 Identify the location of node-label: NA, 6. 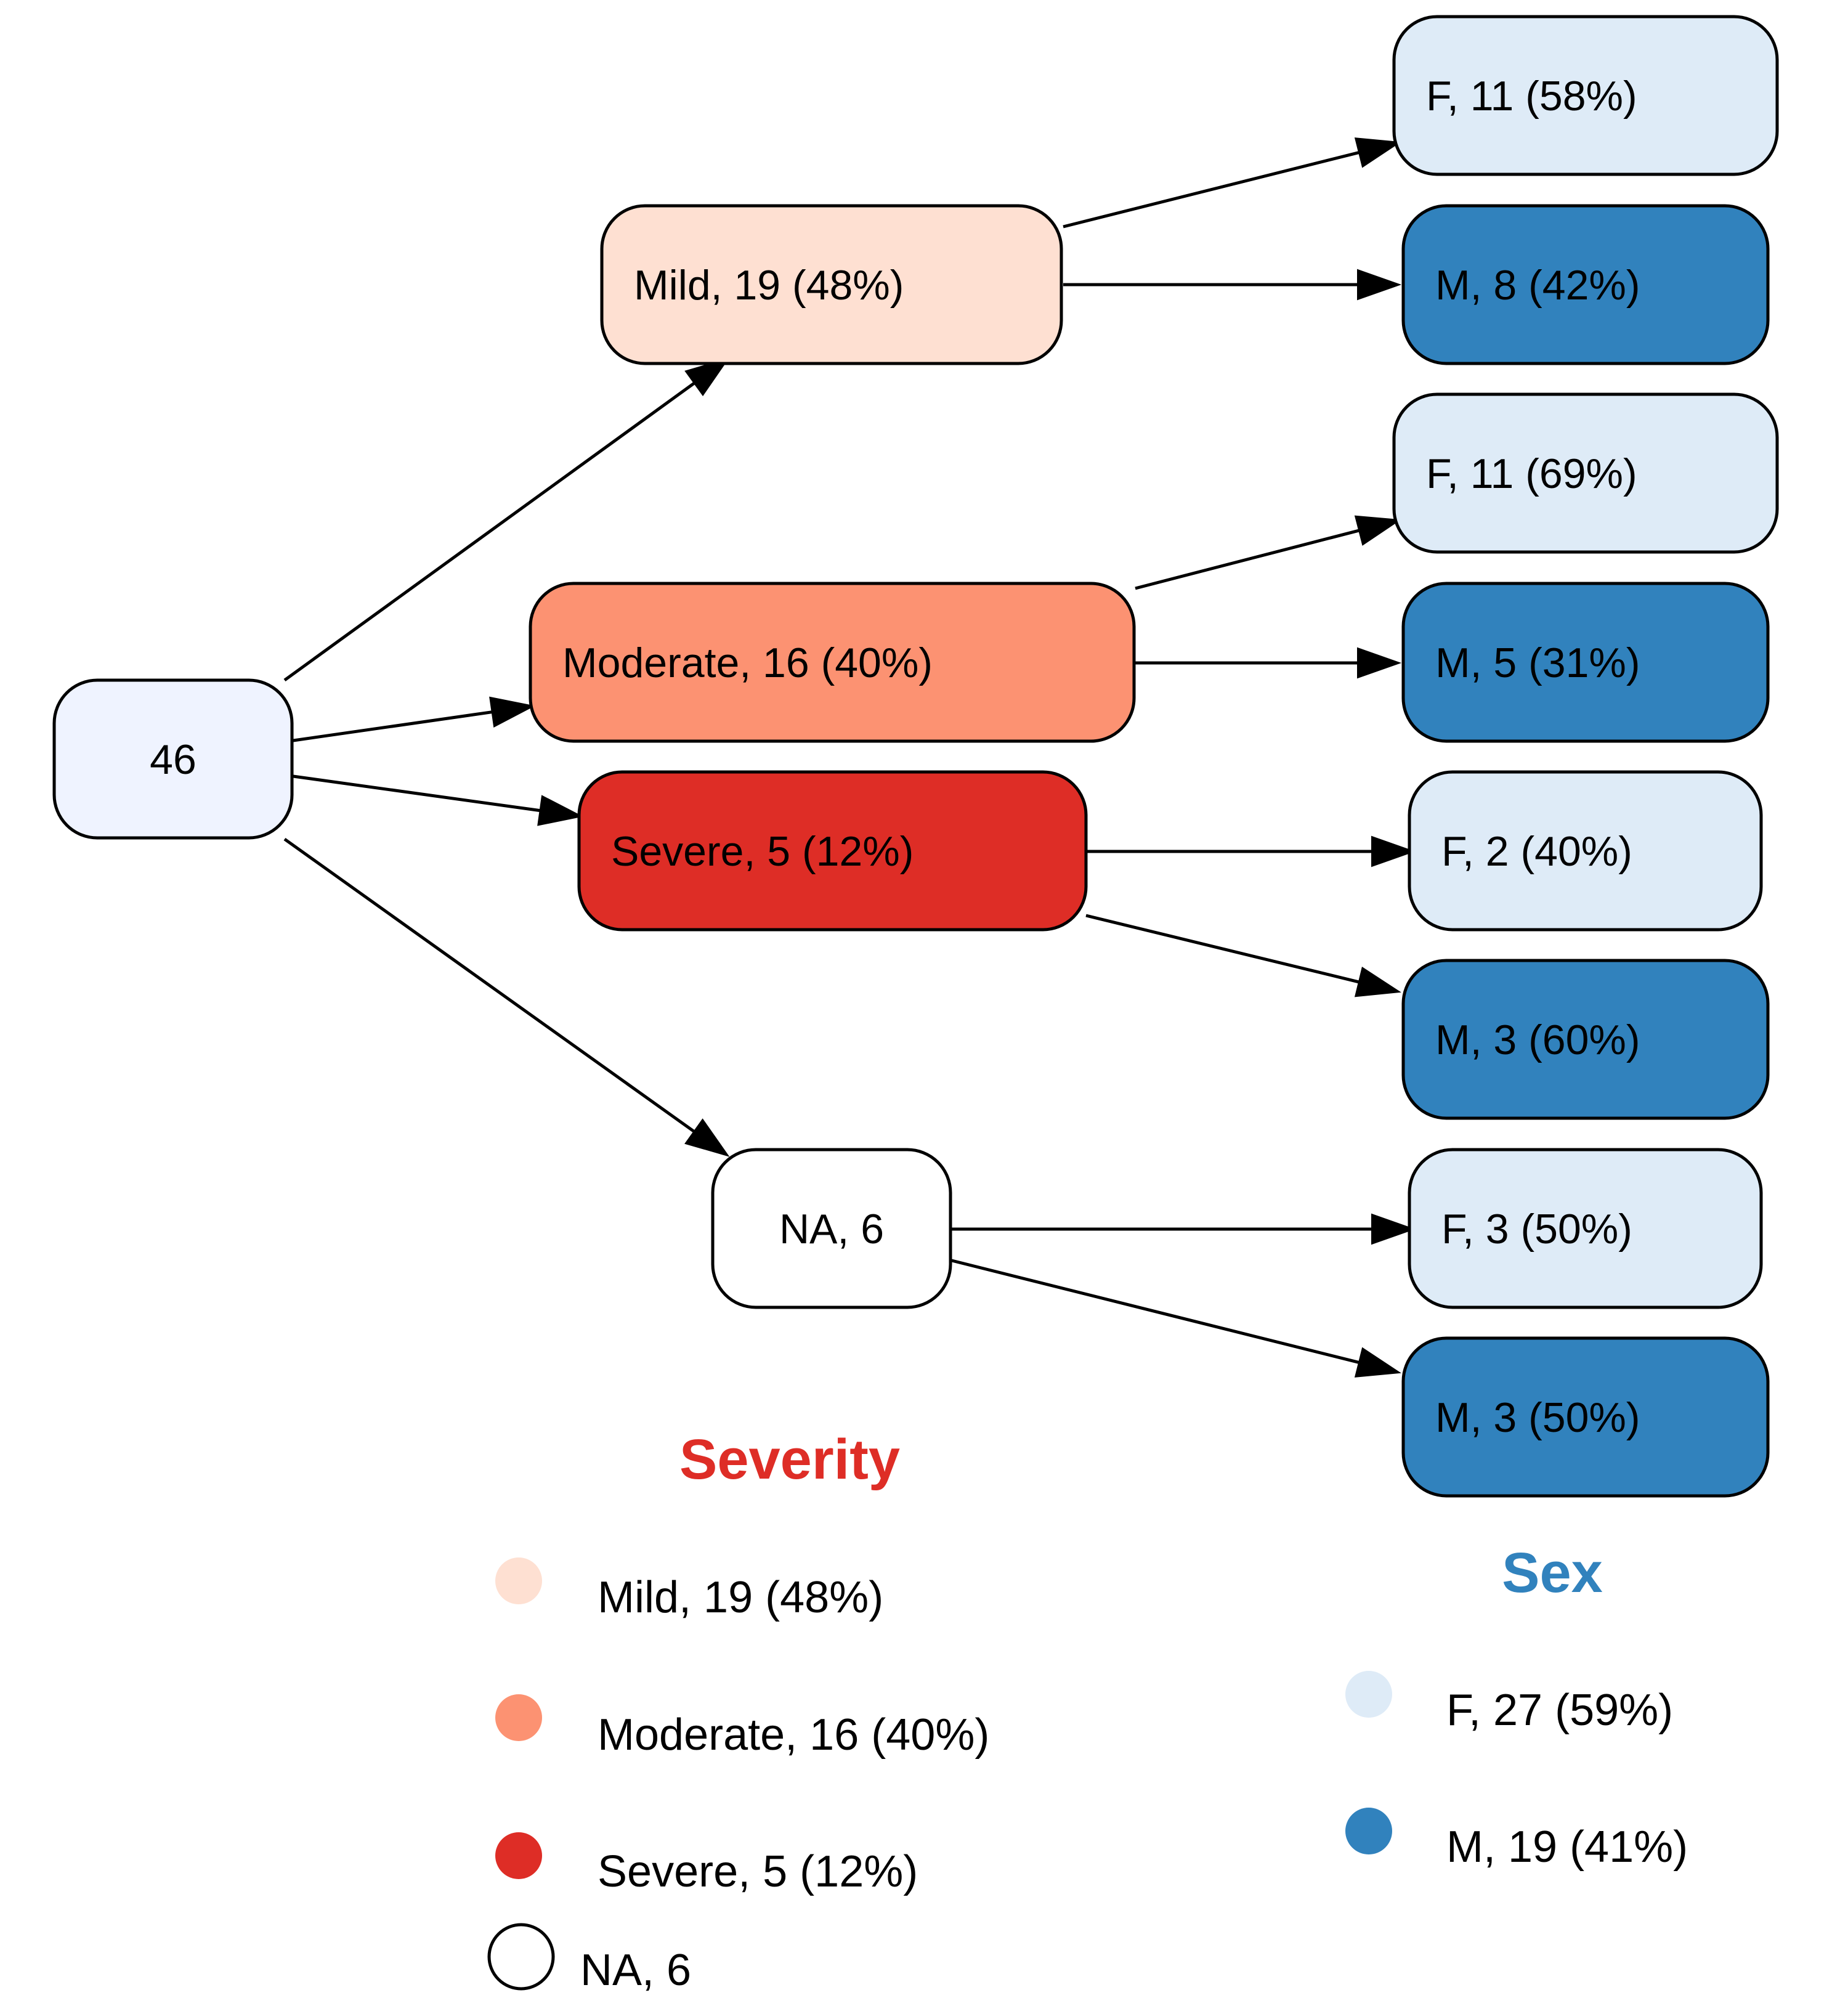
(831, 1229).